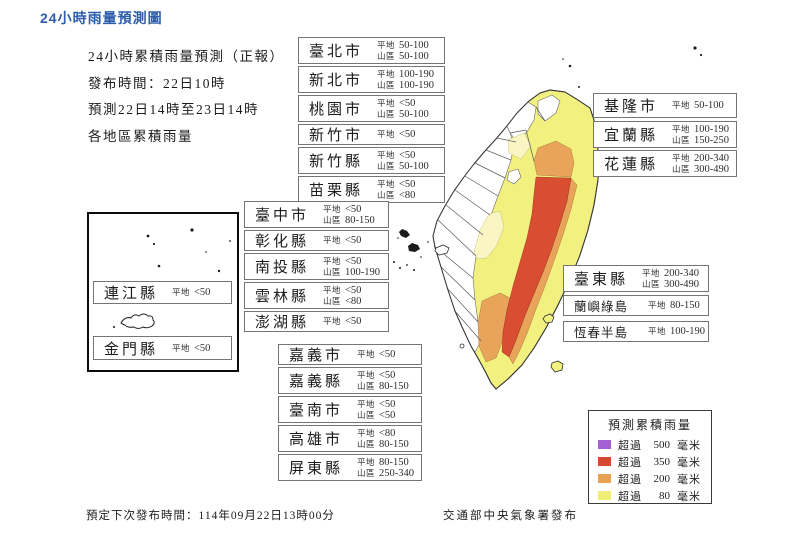  I want to click on region-values: 平地 <50 山區 50-100, so click(403, 109).